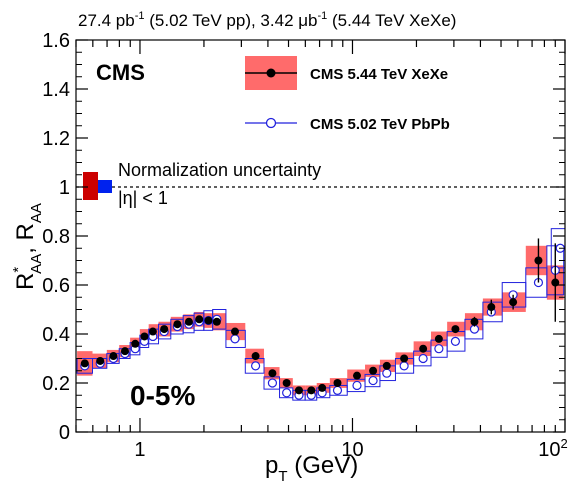 This screenshot has width=580, height=490. Describe the element at coordinates (380, 124) in the screenshot. I see `legend-pbpb-label: CMS 5.02 TeV PbPb` at that location.